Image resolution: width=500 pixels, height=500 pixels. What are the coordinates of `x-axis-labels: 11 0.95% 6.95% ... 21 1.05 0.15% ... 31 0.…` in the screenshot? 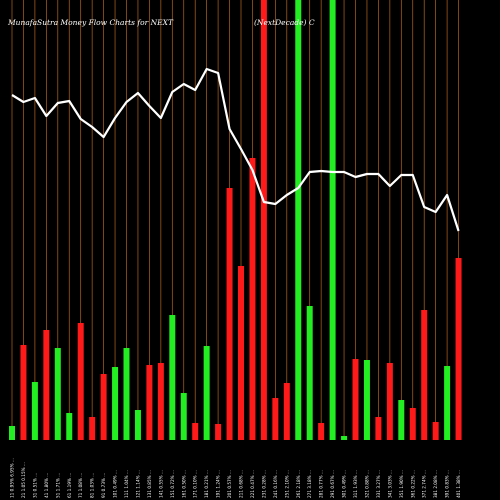 It's located at (236, 478).